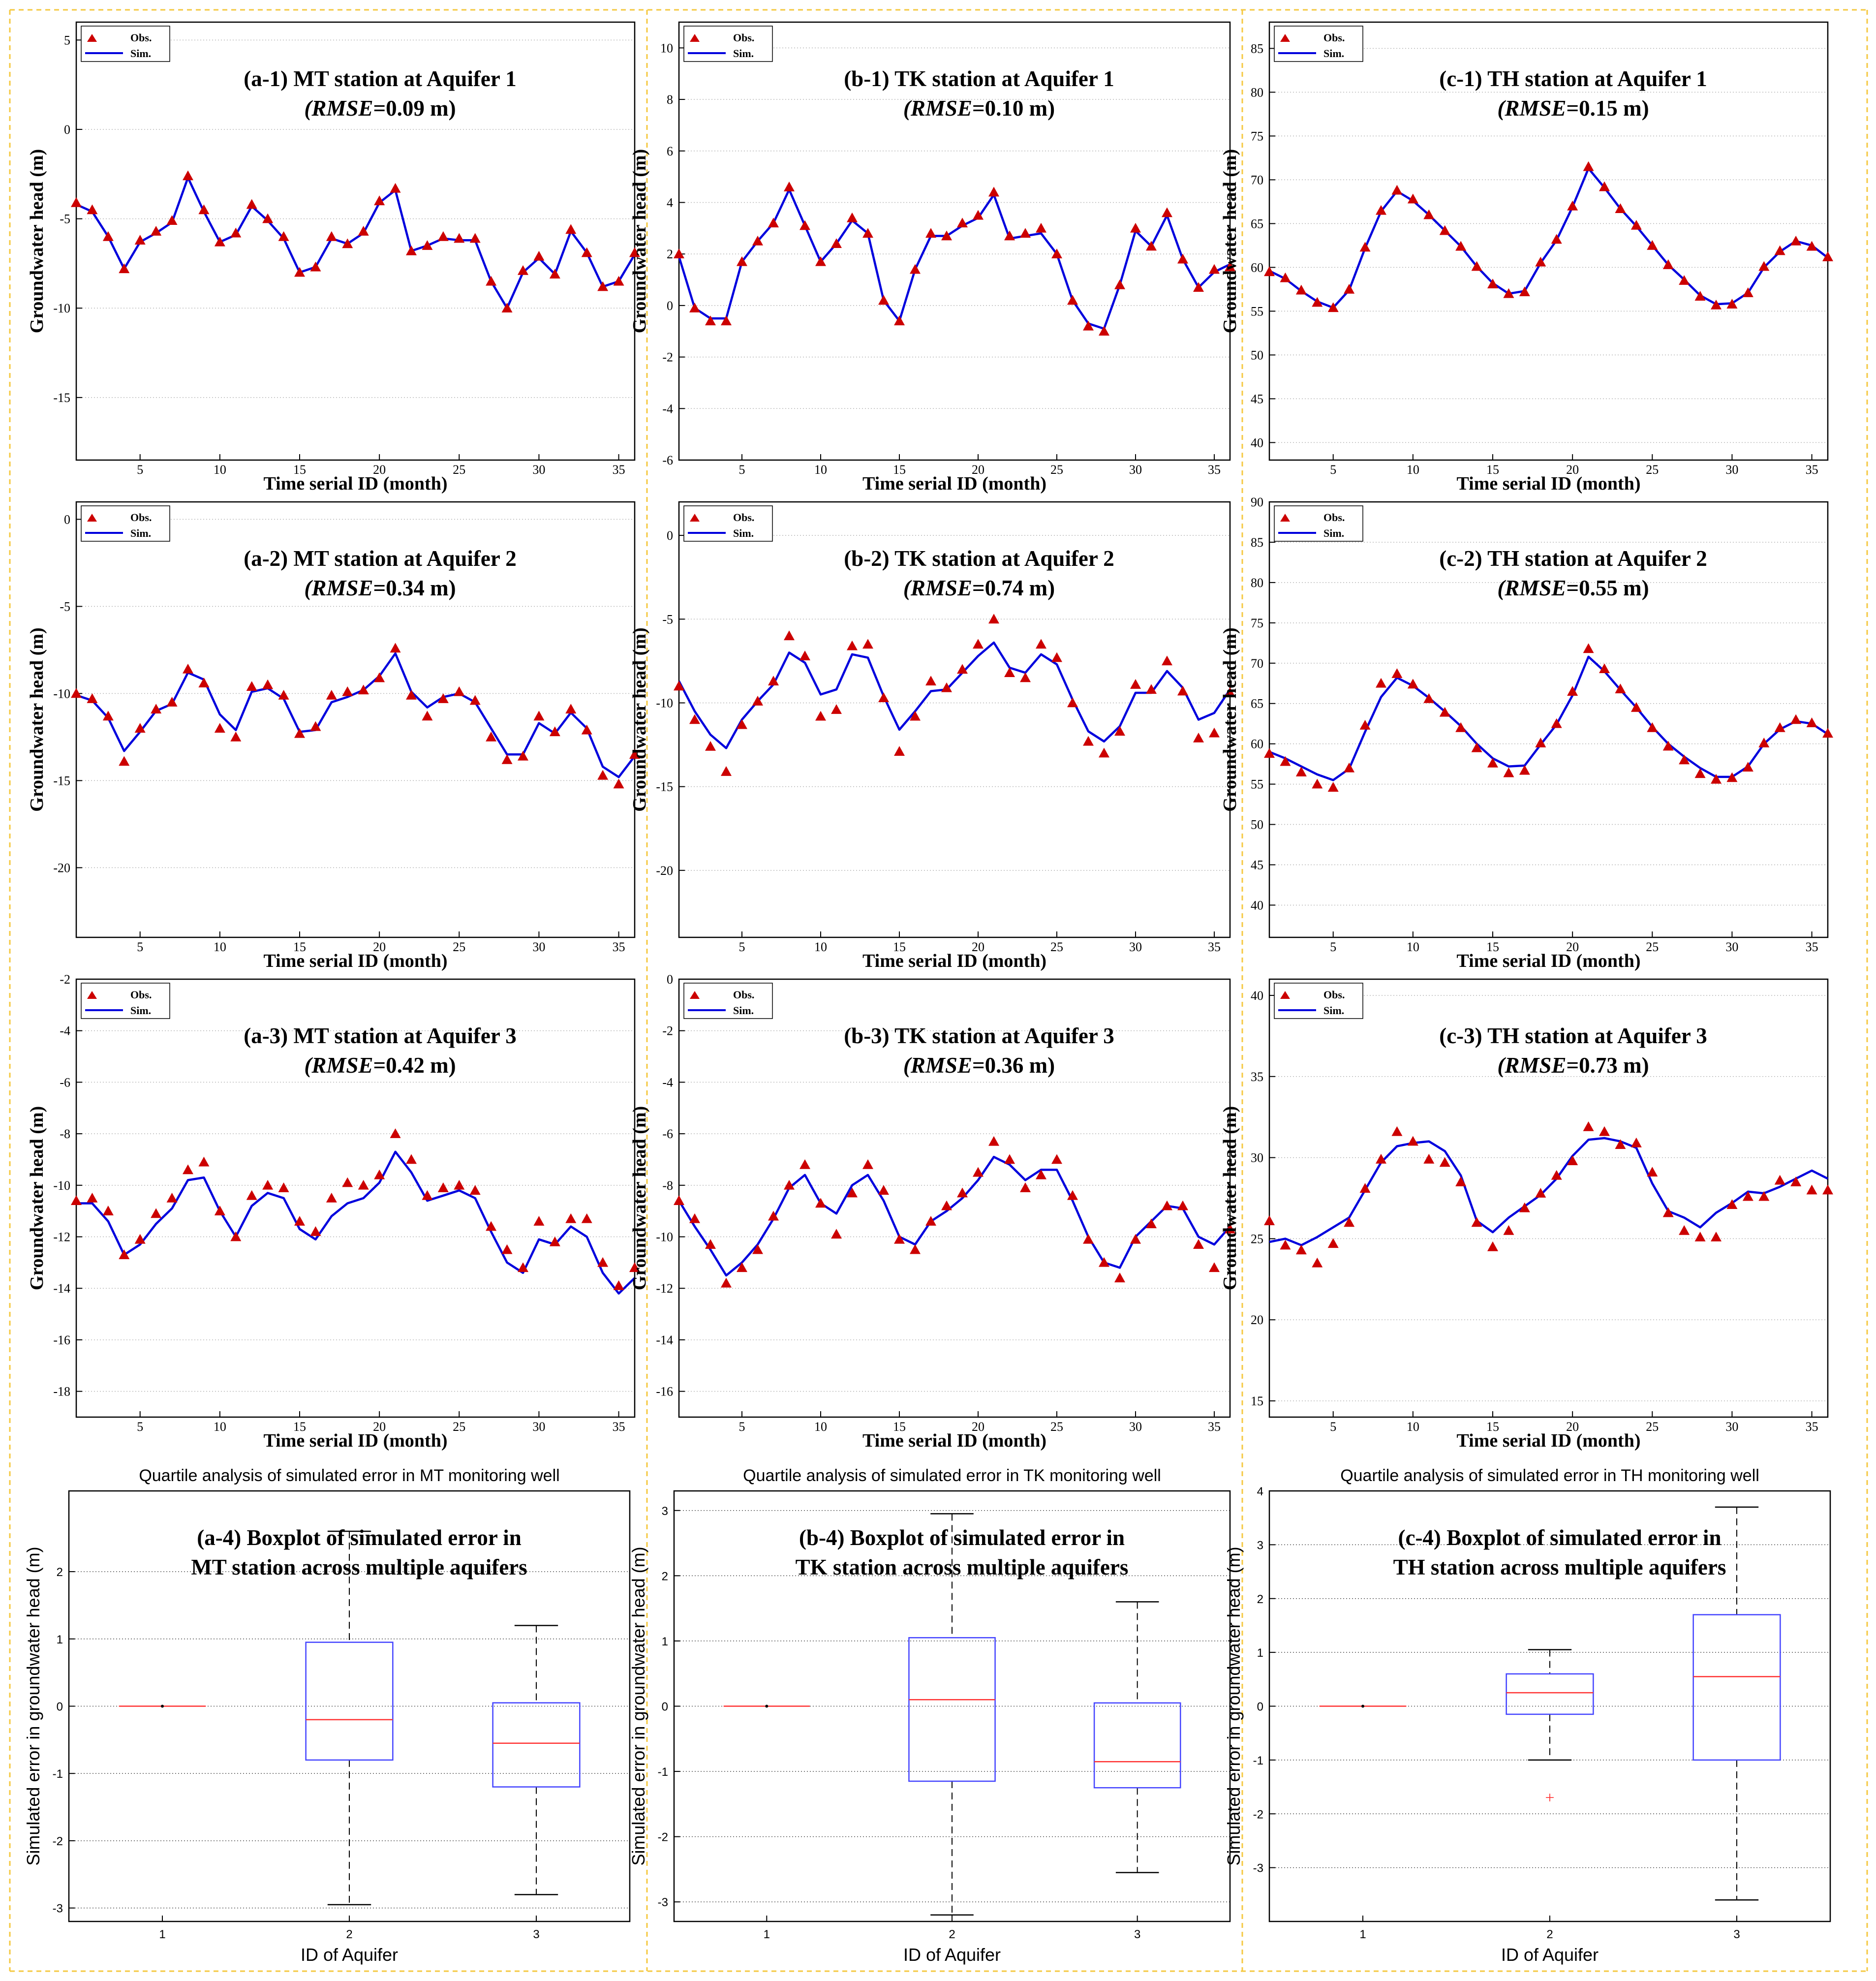  Describe the element at coordinates (1603, 109) in the screenshot. I see `rmse-value: =0.15 m` at that location.